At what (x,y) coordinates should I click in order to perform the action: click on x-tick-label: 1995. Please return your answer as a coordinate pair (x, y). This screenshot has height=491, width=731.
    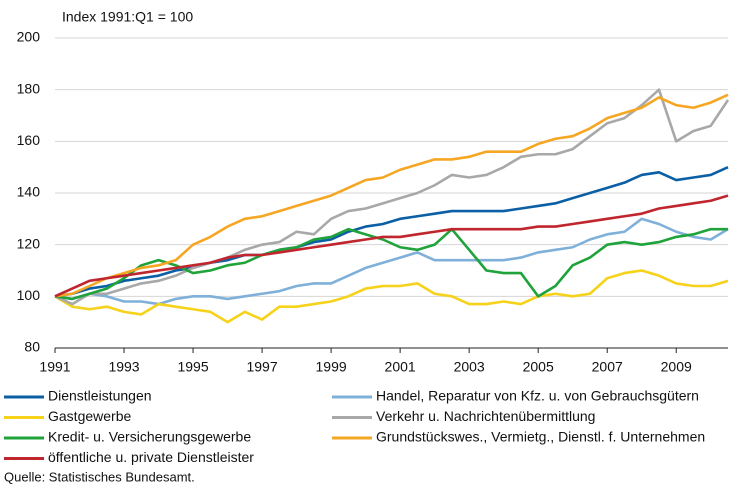
    Looking at the image, I should click on (192, 367).